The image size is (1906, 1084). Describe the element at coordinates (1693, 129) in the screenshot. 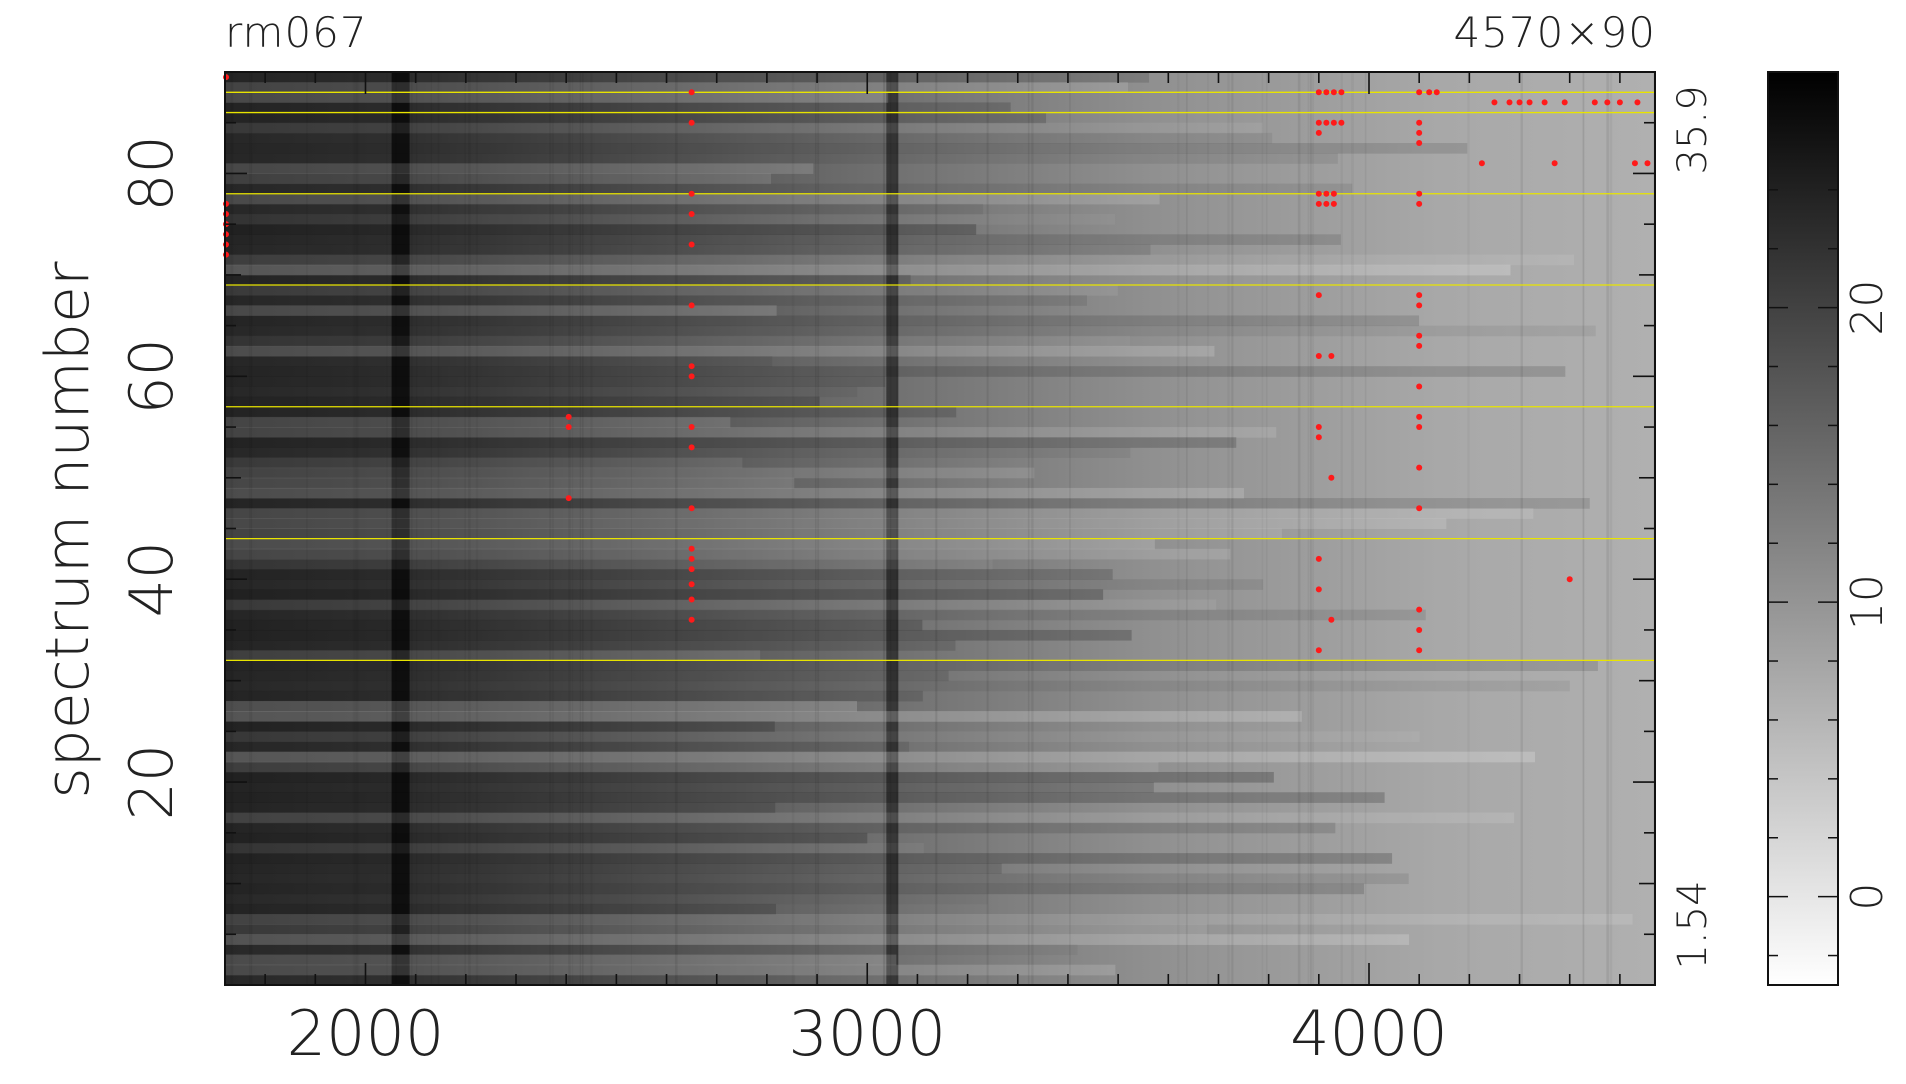

I see `y-max-label: 35.9` at that location.